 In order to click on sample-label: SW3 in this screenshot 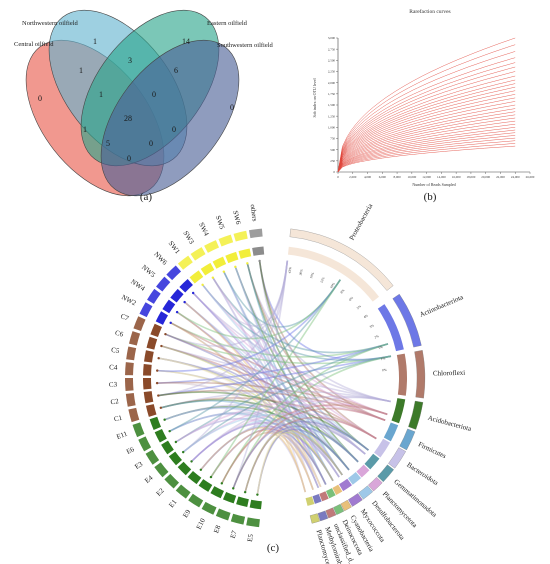, I will do `click(188, 237)`.